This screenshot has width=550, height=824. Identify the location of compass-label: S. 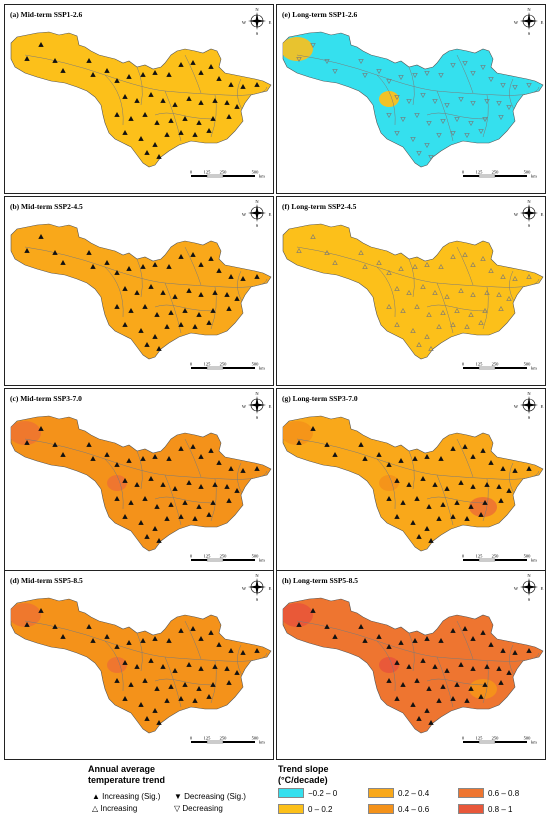
(529, 33).